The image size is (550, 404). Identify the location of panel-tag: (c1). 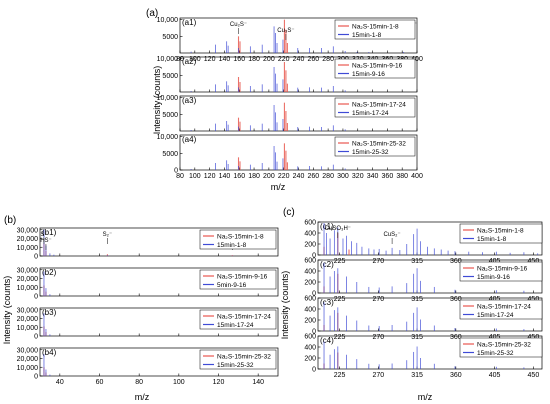
(327, 226).